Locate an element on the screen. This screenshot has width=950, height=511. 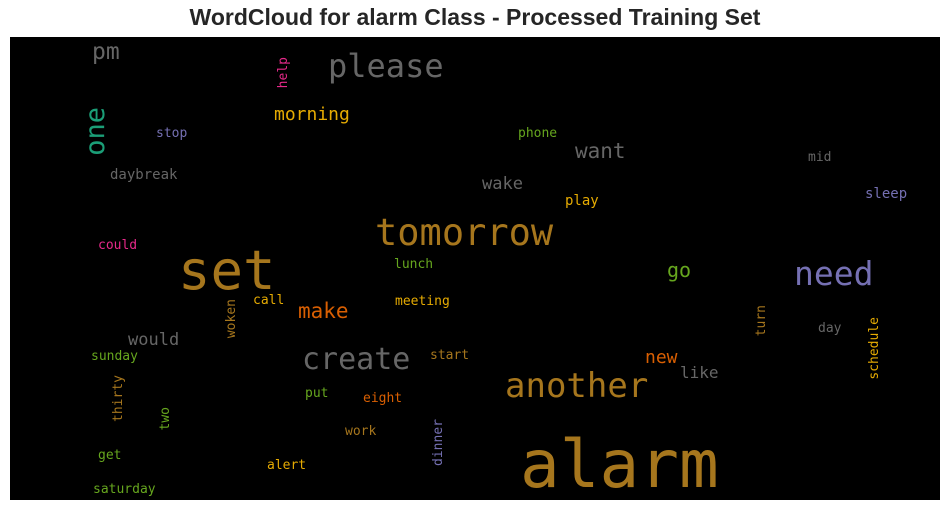
word-schedule: schedule is located at coordinates (874, 348).